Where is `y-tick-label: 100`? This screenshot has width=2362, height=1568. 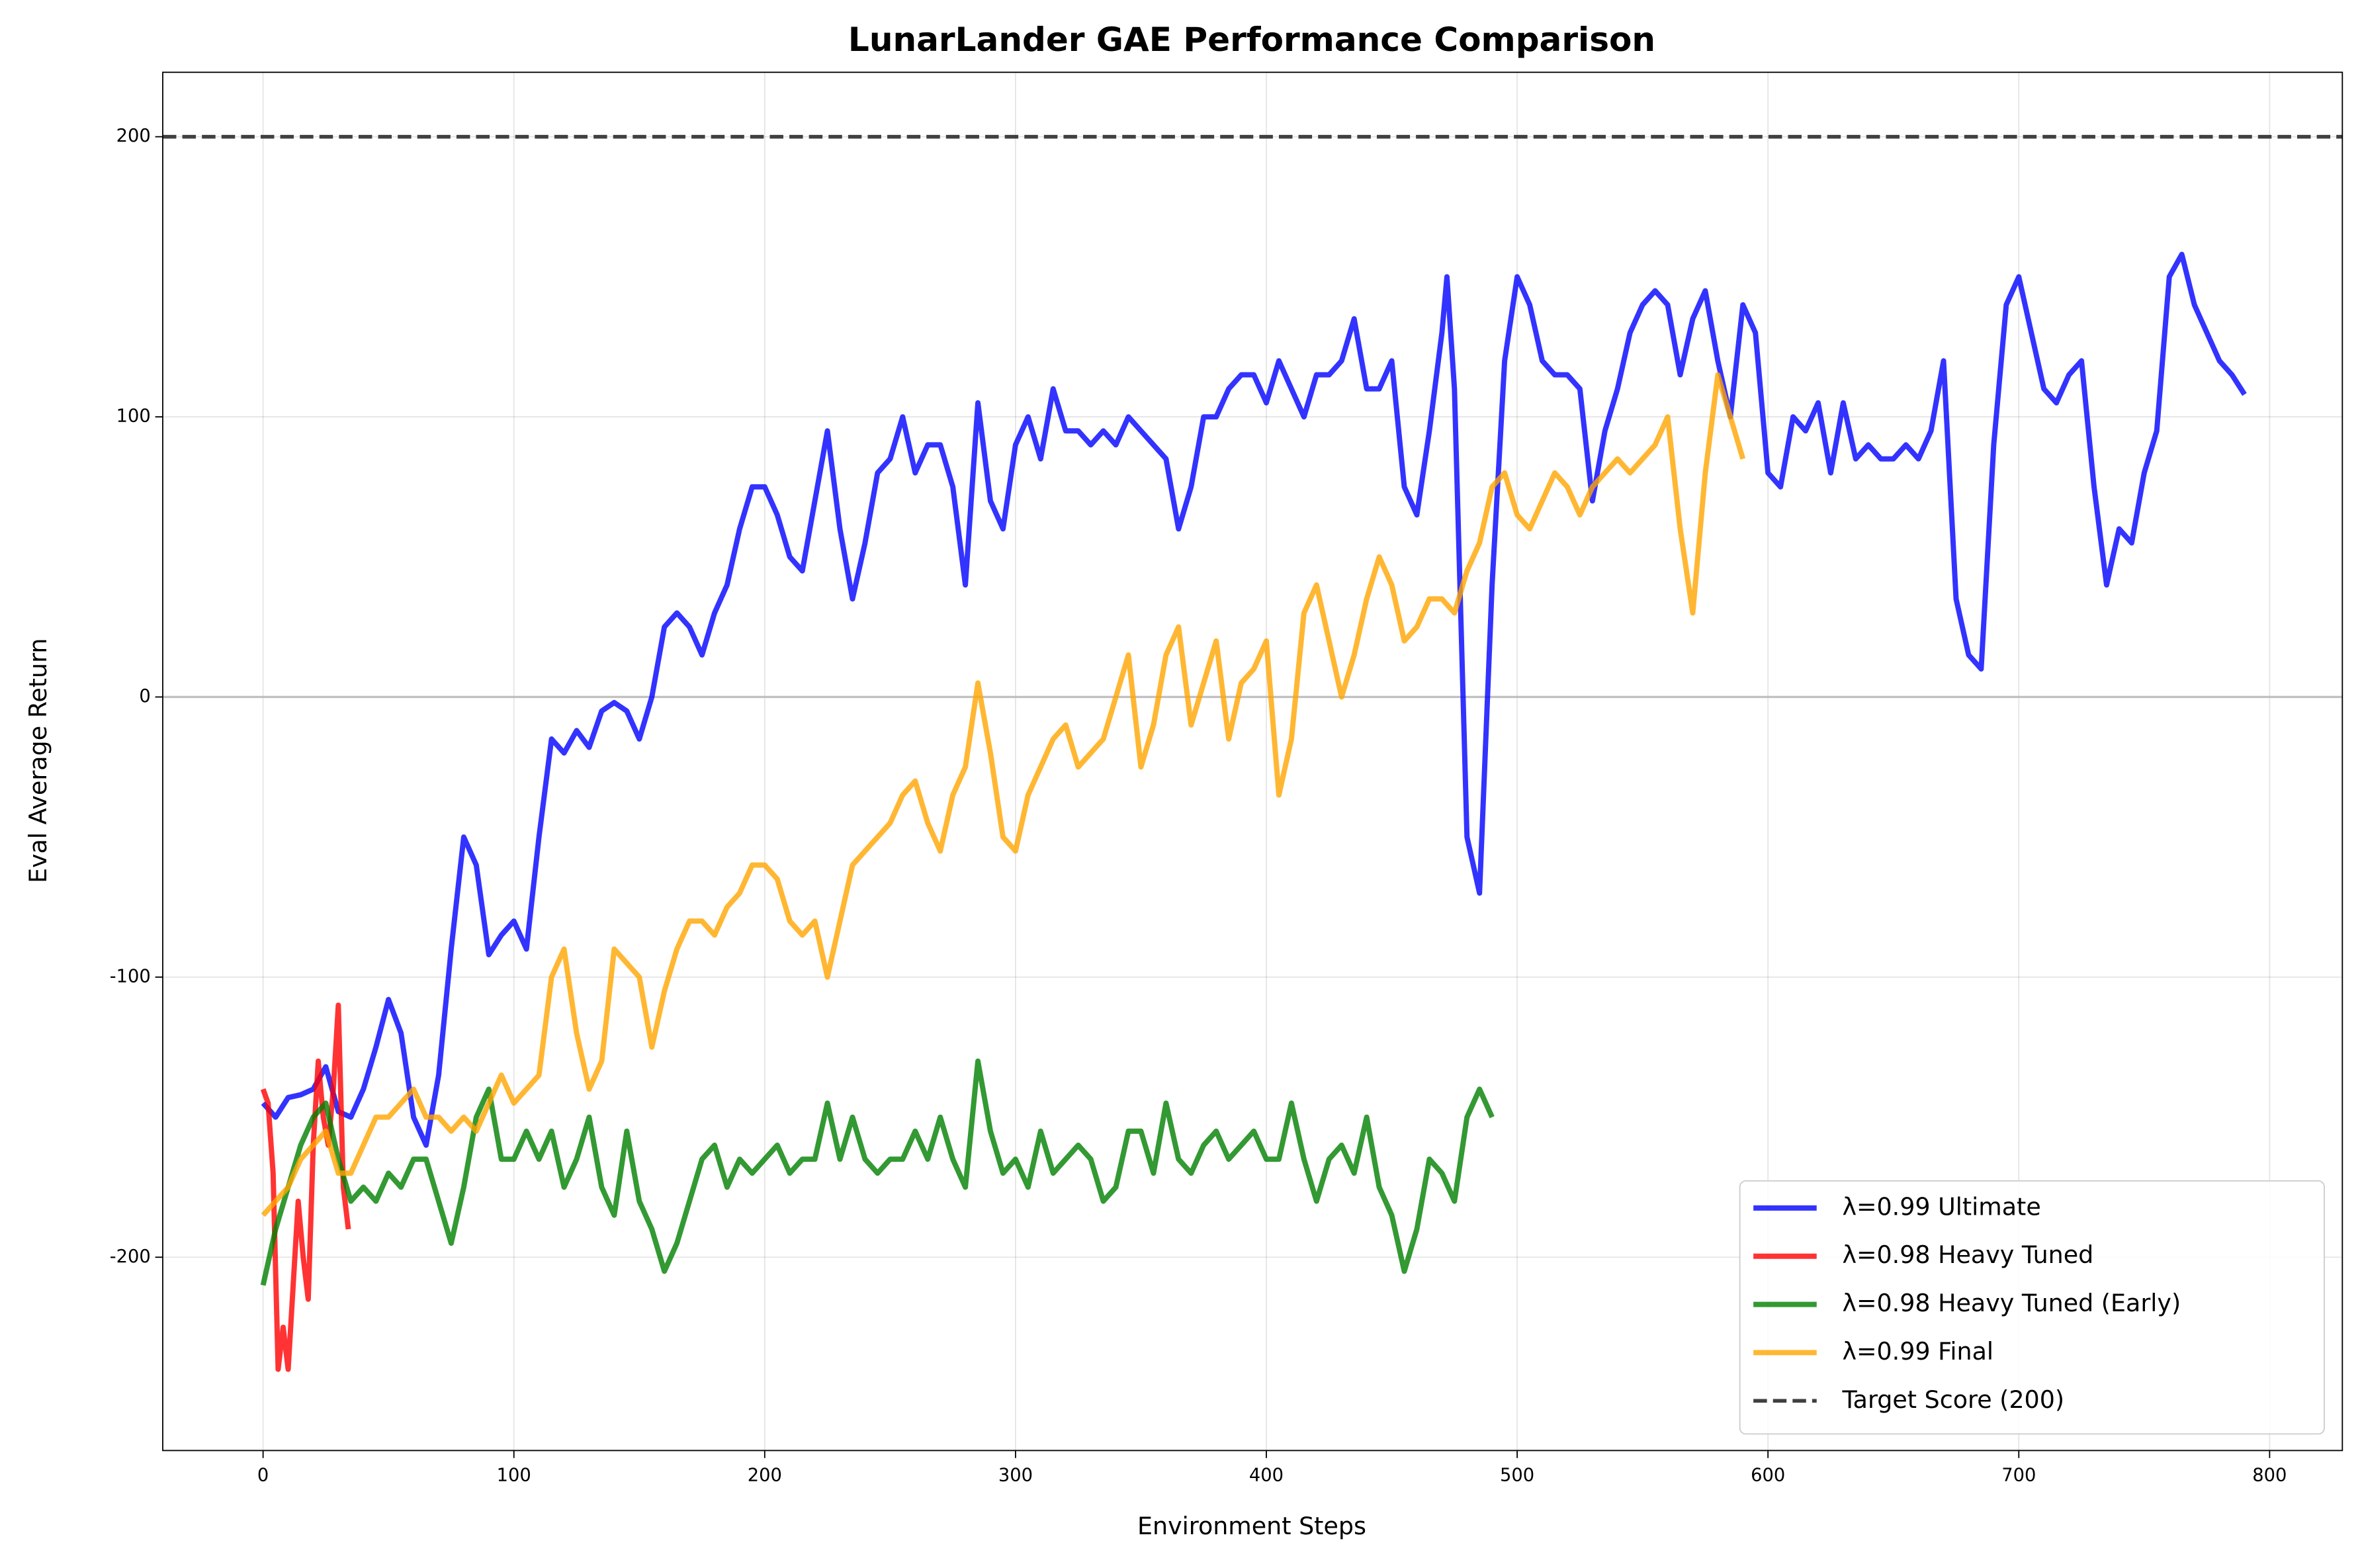 y-tick-label: 100 is located at coordinates (133, 417).